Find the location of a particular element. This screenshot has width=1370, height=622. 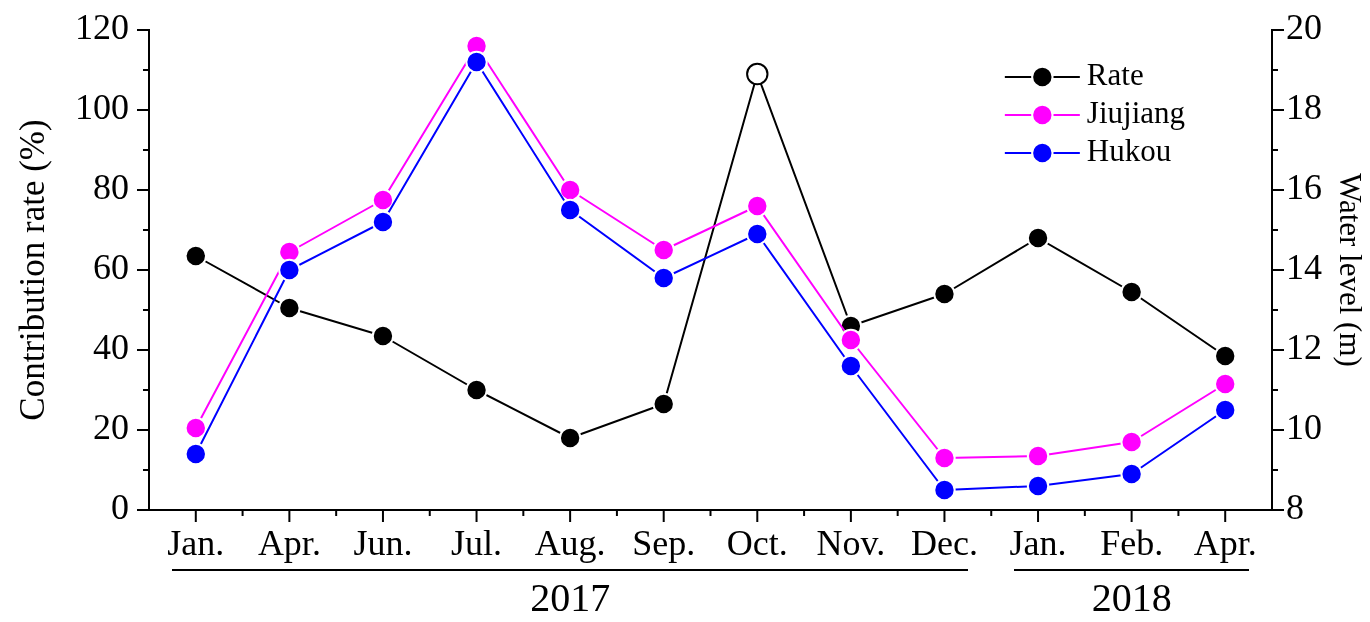

x-tick-label: Dec. is located at coordinates (944, 543).